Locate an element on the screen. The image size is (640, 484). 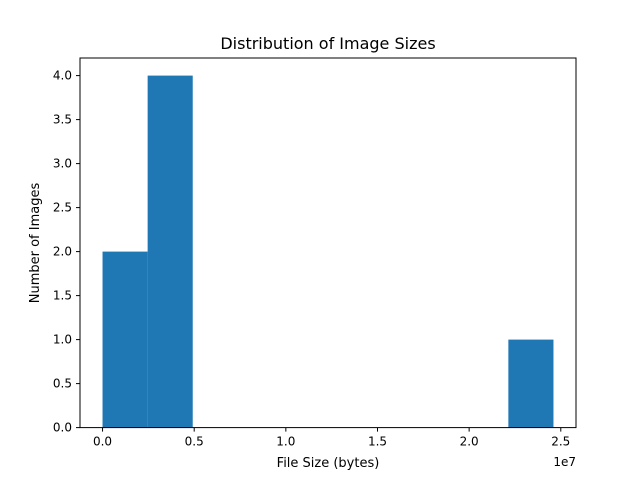
chart-title: Distribution of Image Sizes is located at coordinates (327, 43).